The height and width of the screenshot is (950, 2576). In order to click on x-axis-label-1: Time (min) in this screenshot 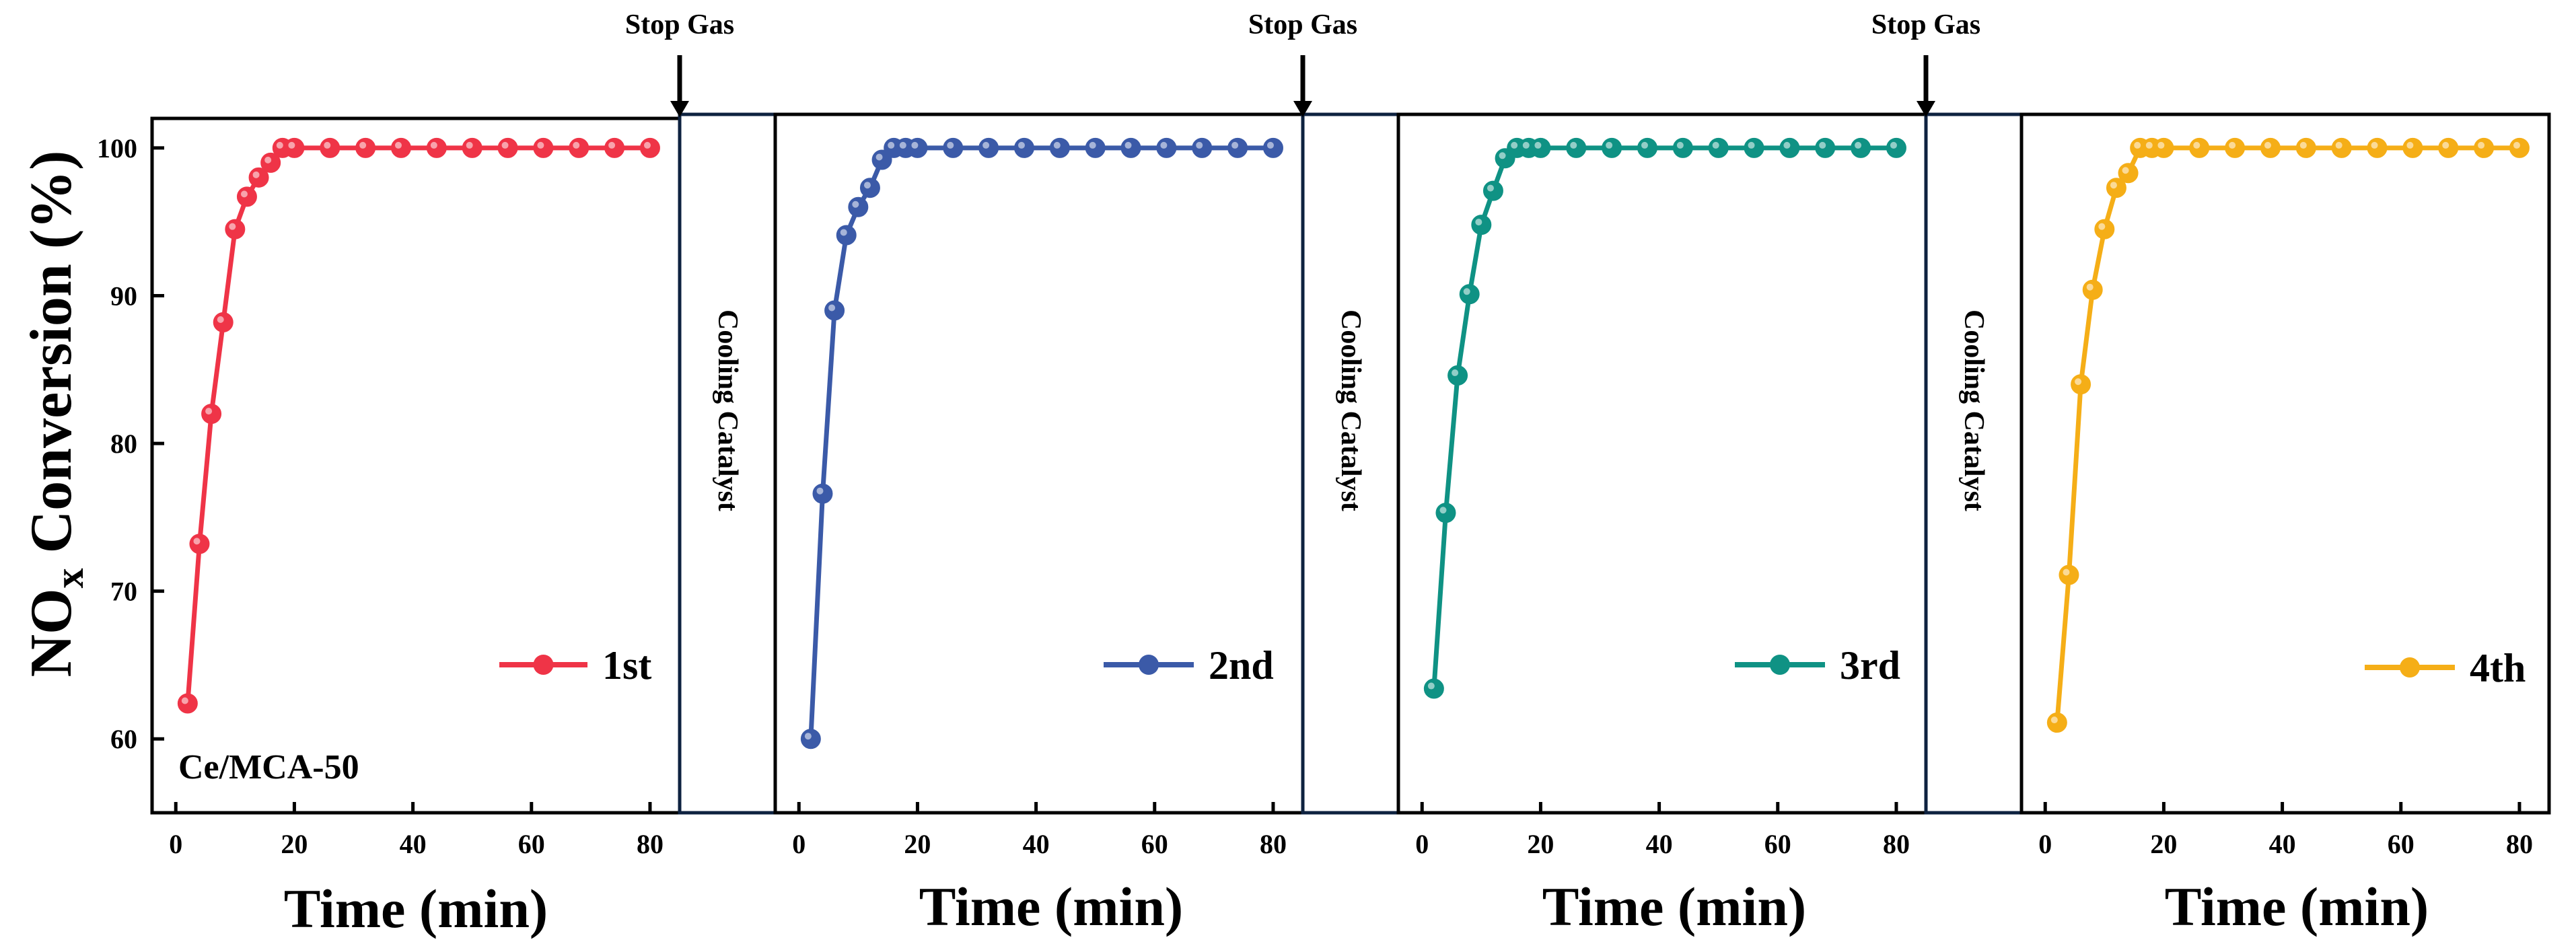, I will do `click(416, 909)`.